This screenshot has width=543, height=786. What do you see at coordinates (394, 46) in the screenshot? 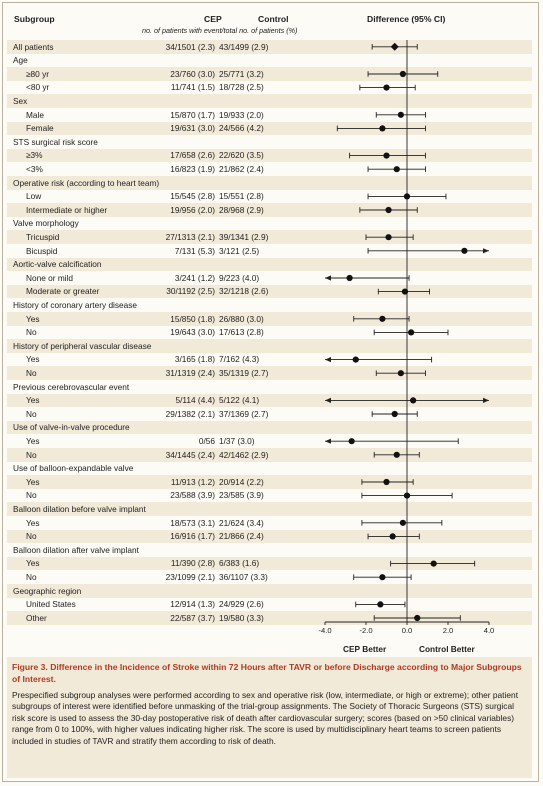
I see `point-estimate-diamond` at bounding box center [394, 46].